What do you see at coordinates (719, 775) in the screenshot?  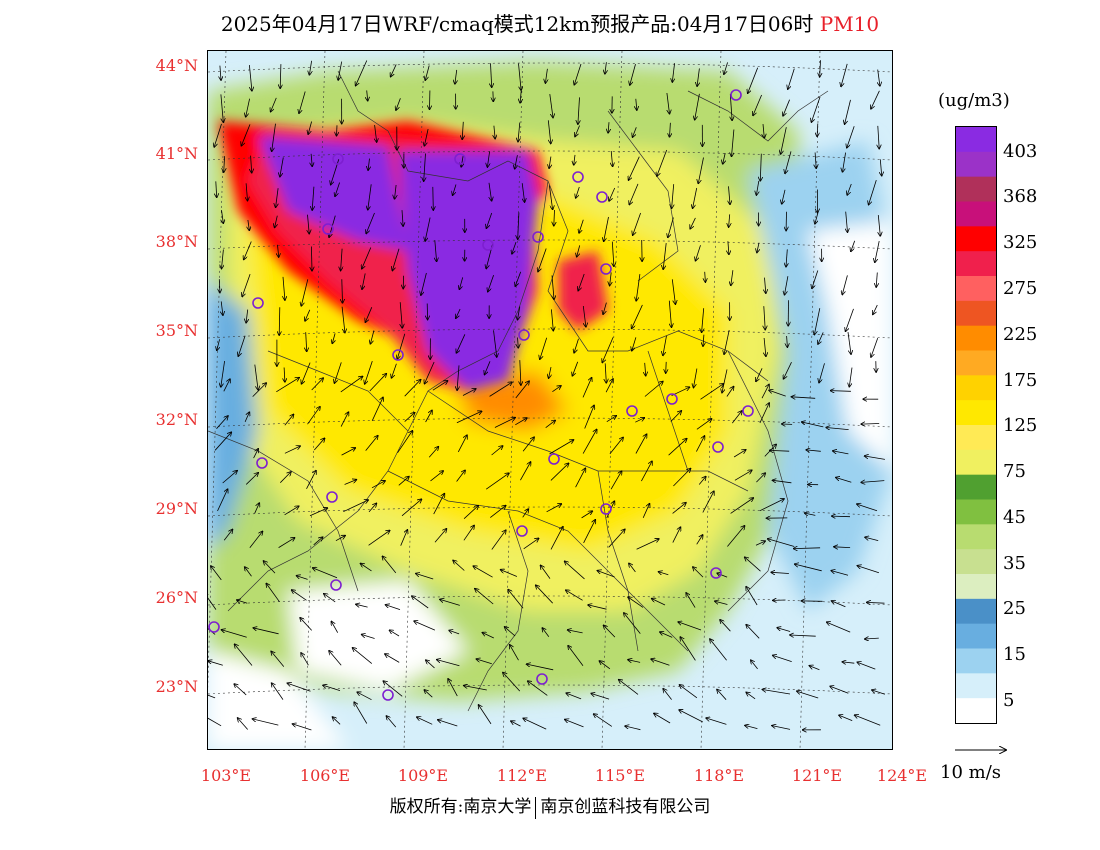 I see `lon-label: 118°E` at bounding box center [719, 775].